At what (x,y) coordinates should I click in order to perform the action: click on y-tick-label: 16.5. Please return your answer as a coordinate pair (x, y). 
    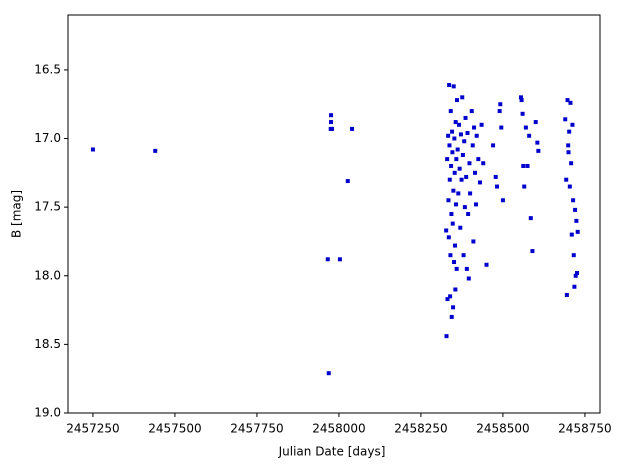
    Looking at the image, I should click on (47, 69).